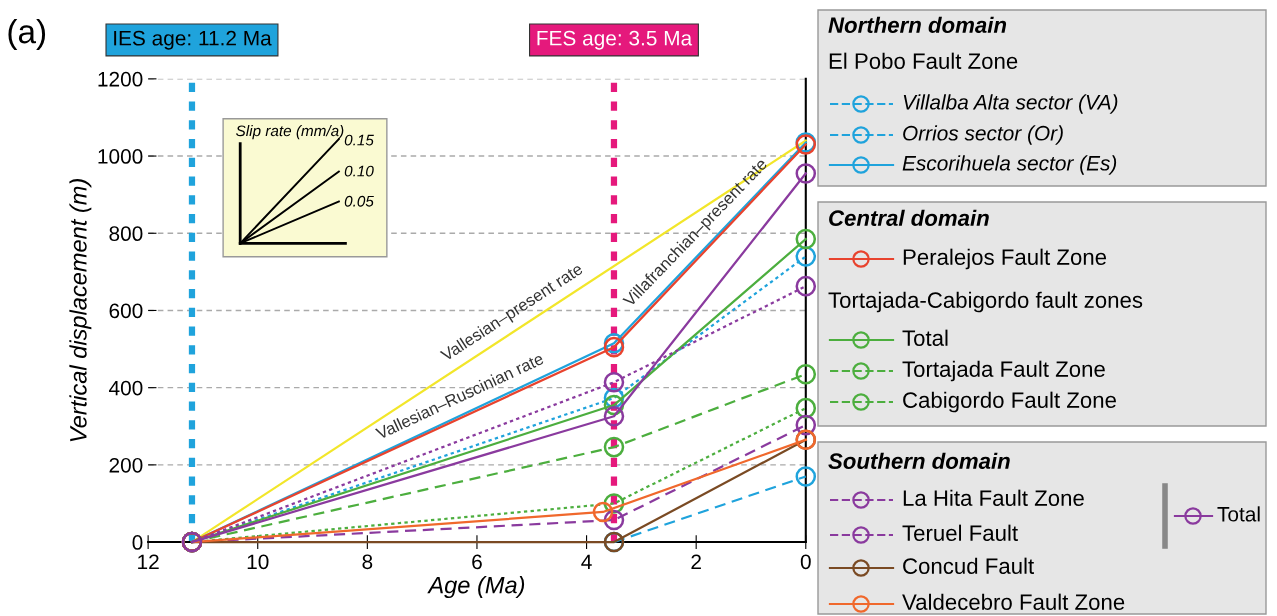  Describe the element at coordinates (120, 79) in the screenshot. I see `y-tick-label: 1200` at that location.